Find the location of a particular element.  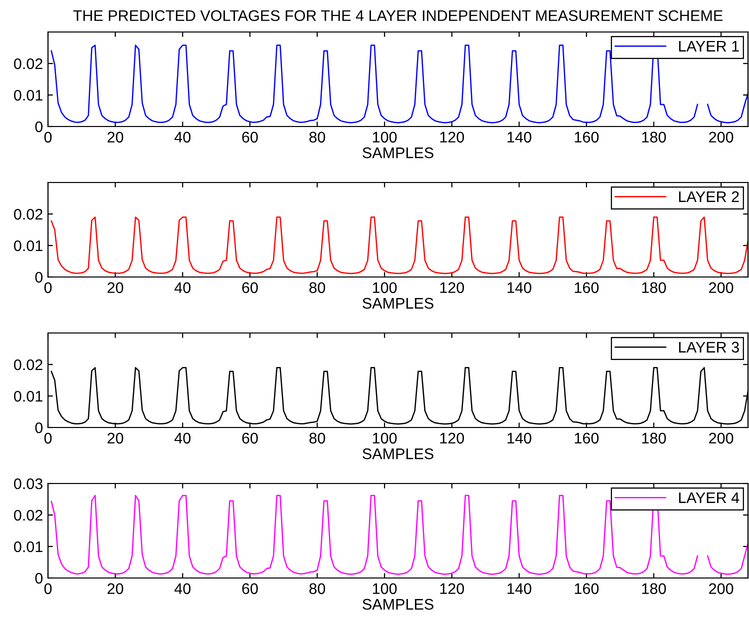

legend-label: LAYER 4 is located at coordinates (709, 497).